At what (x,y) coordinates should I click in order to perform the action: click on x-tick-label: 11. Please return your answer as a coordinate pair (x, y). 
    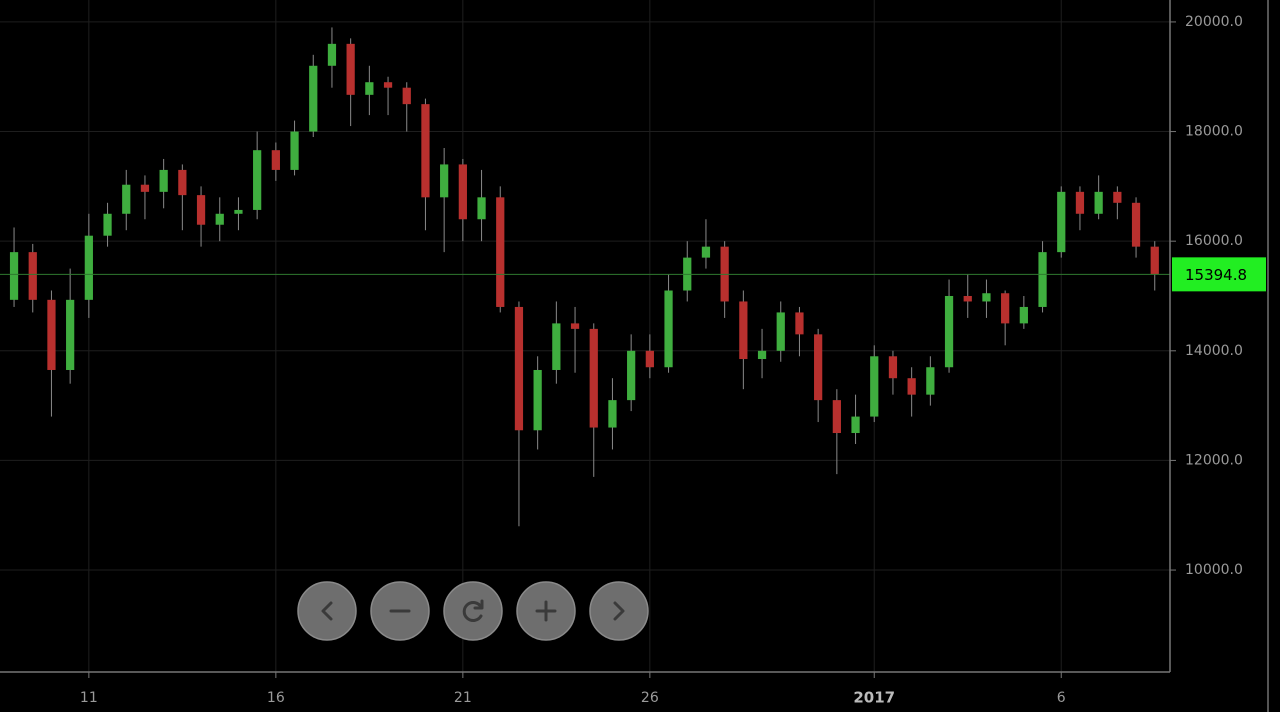
    Looking at the image, I should click on (89, 698).